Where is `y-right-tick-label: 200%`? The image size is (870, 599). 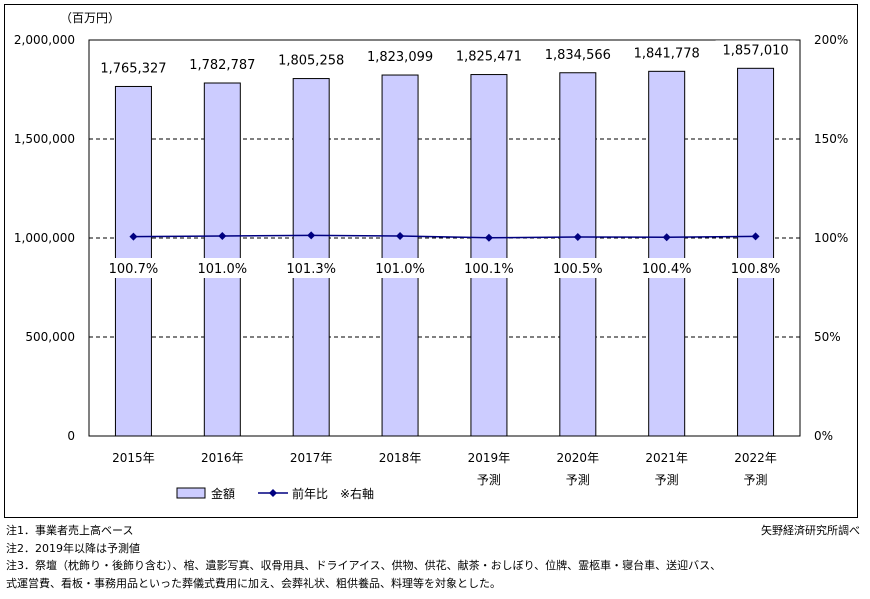 y-right-tick-label: 200% is located at coordinates (831, 40).